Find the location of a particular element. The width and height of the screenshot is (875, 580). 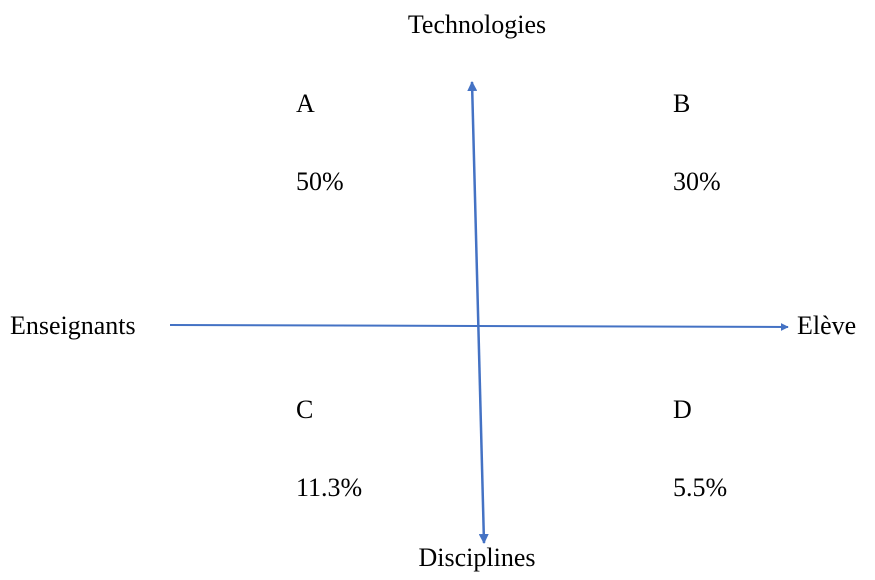

quadrant-value: 11.3% is located at coordinates (329, 487).